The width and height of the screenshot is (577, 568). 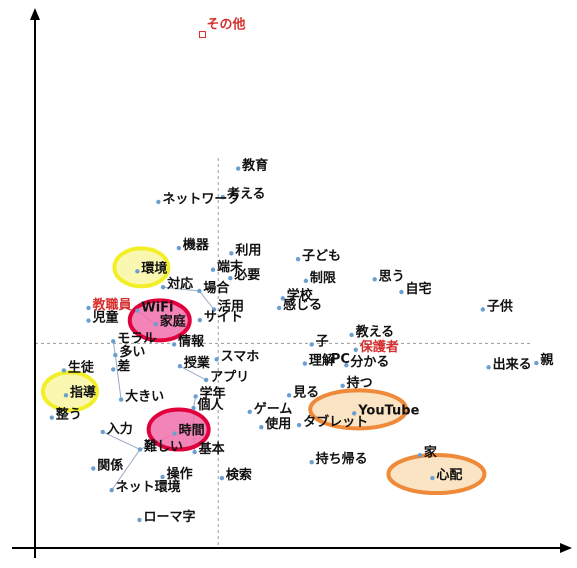 I want to click on label-端末: 端末, so click(x=230, y=267).